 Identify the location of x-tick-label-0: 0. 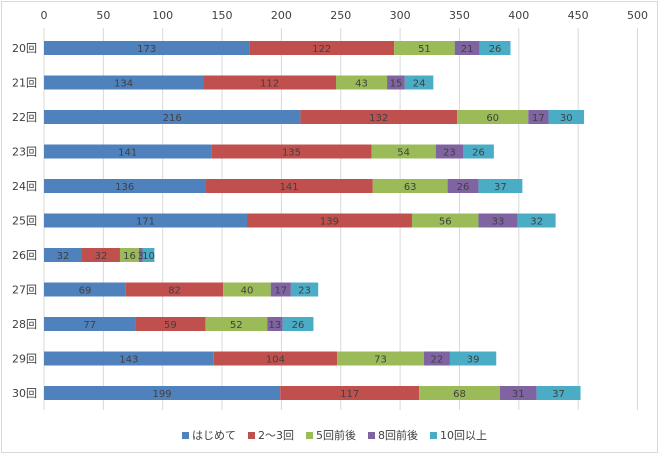
(44, 15).